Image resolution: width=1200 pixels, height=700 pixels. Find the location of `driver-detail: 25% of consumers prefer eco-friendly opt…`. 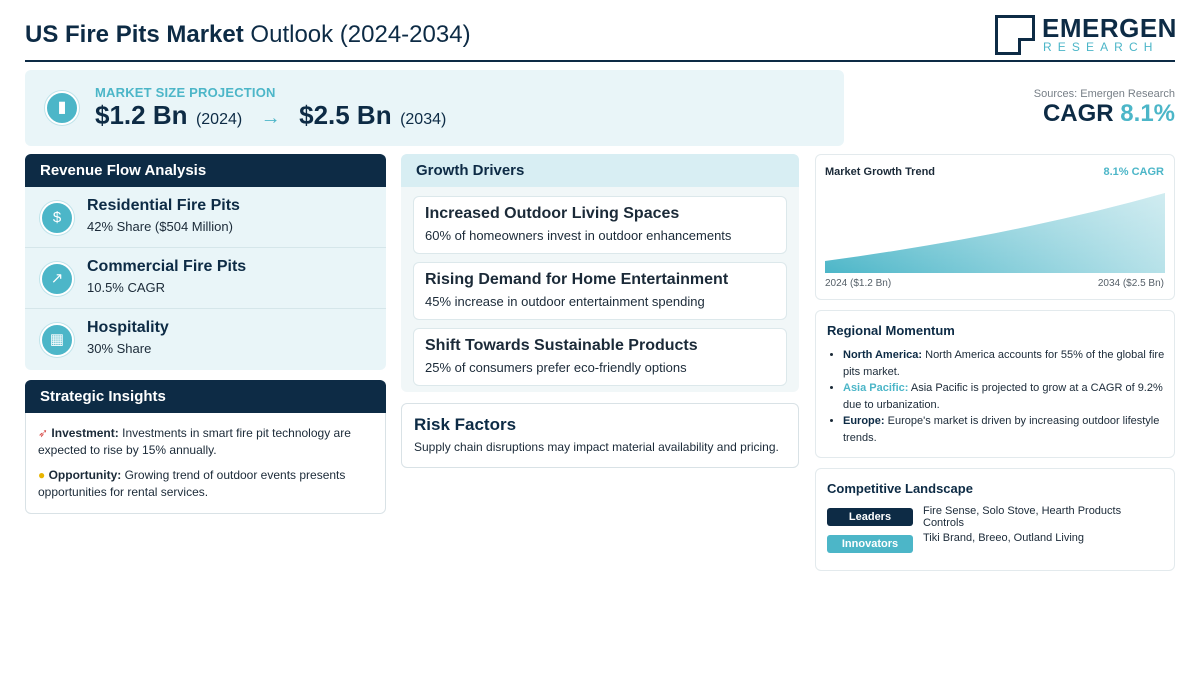

driver-detail: 25% of consumers prefer eco-friendly opt… is located at coordinates (556, 367).